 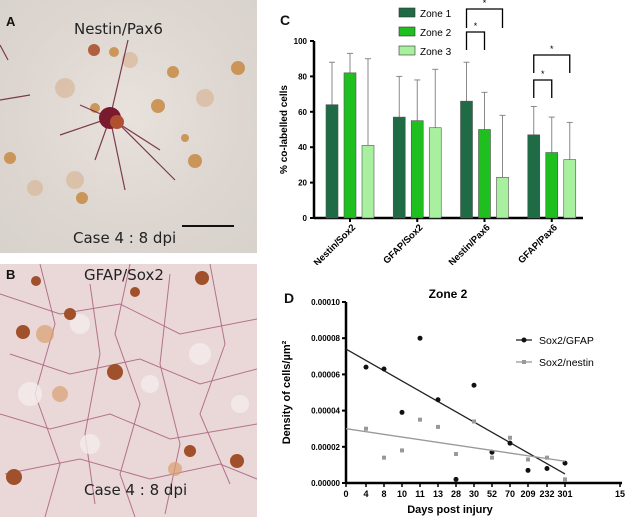 I want to click on panel-letter-c: C, so click(x=285, y=20).